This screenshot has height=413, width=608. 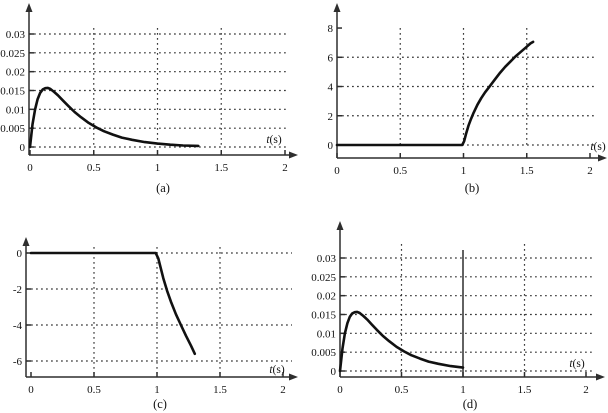 What do you see at coordinates (114, 117) in the screenshot?
I see `curve-a` at bounding box center [114, 117].